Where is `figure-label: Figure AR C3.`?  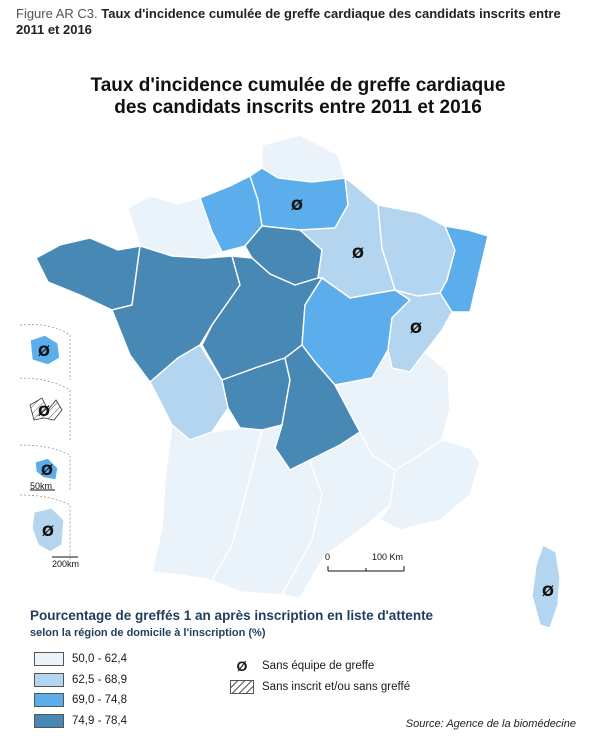
figure-label: Figure AR C3. is located at coordinates (57, 13).